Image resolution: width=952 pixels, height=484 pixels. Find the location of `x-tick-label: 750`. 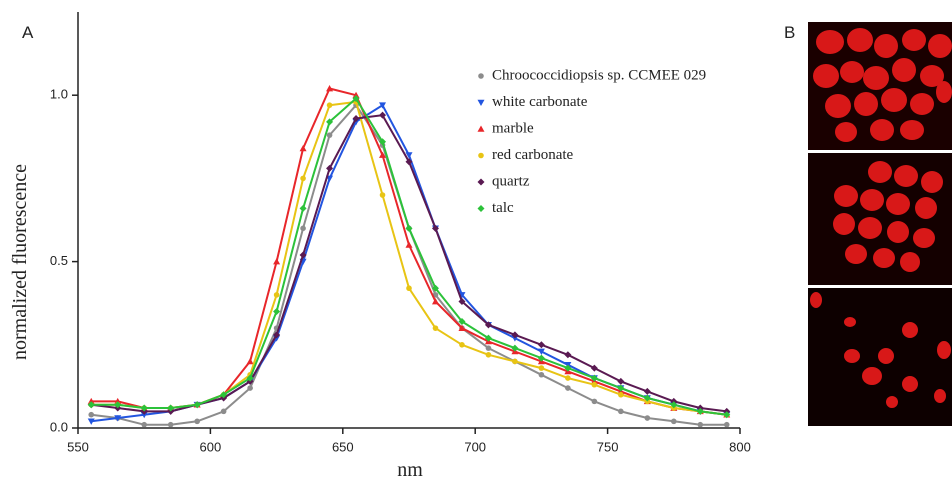

x-tick-label: 750 is located at coordinates (608, 446).